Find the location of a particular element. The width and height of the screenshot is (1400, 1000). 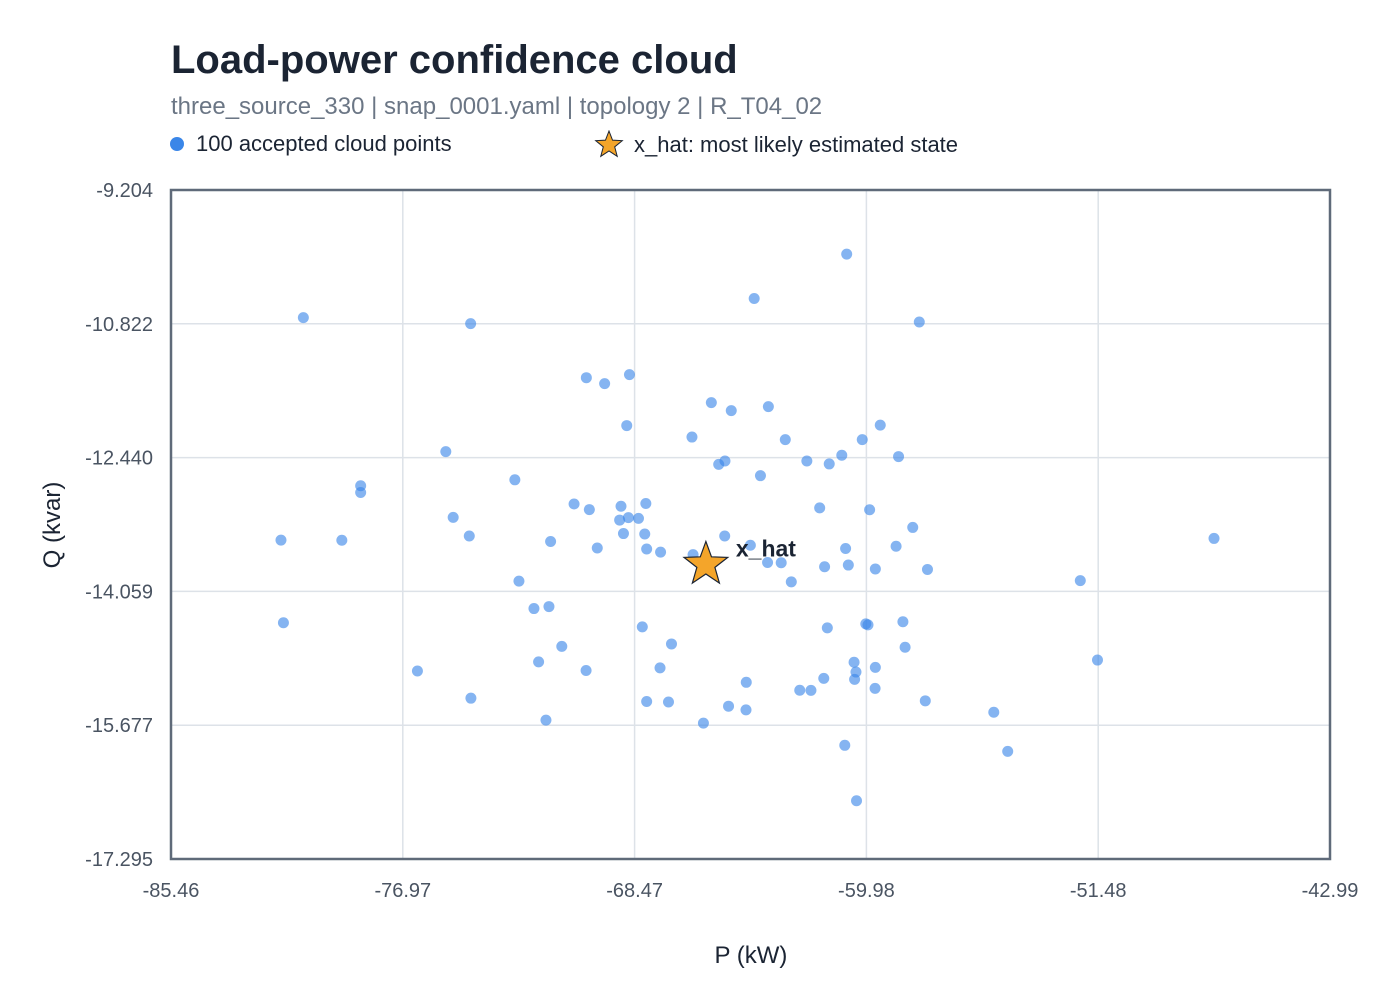

y-tick-label: -17.295 is located at coordinates (119, 860).